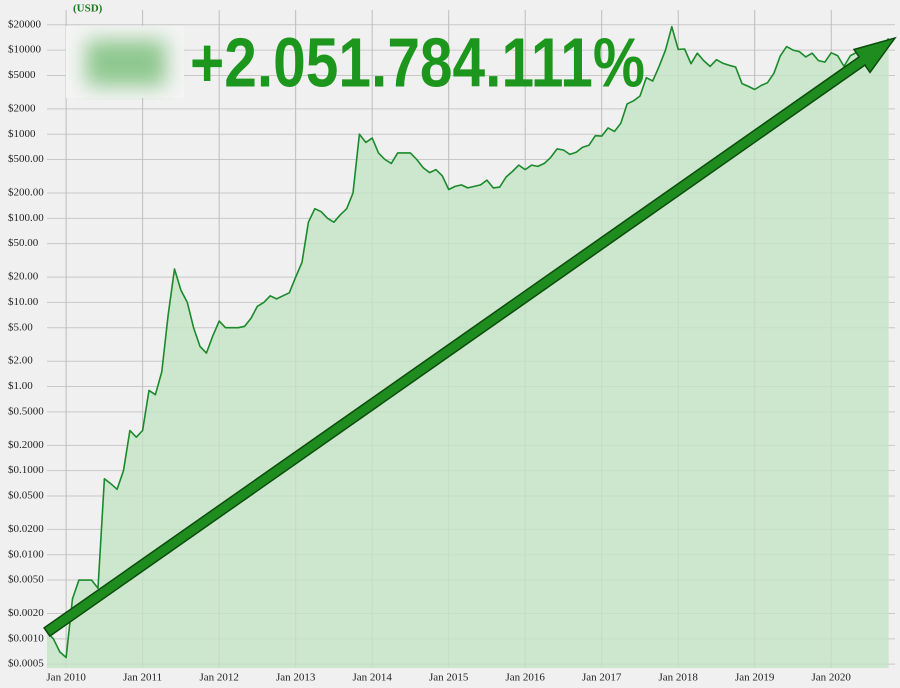  Describe the element at coordinates (679, 678) in the screenshot. I see `x-tick-label: Jan 2018` at that location.